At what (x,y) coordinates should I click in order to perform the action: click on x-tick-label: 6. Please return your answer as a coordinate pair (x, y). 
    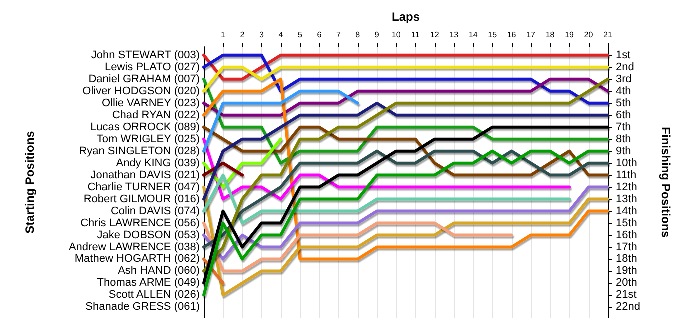
    Looking at the image, I should click on (319, 35).